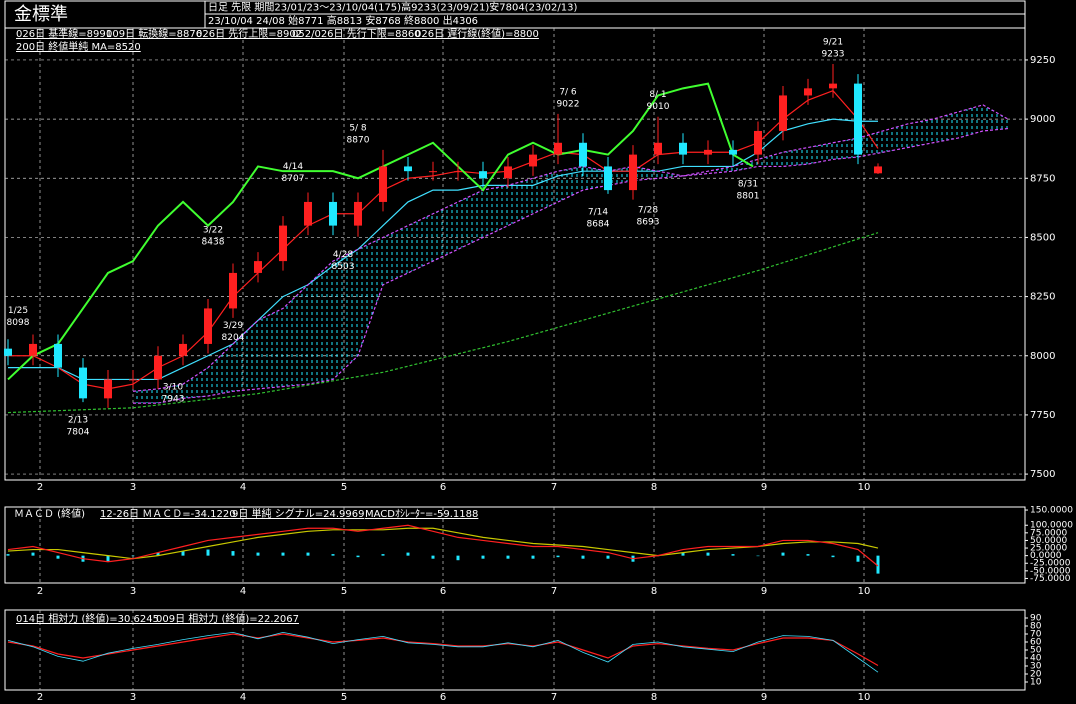 The width and height of the screenshot is (1076, 704). I want to click on annotation-value: 9233, so click(833, 54).